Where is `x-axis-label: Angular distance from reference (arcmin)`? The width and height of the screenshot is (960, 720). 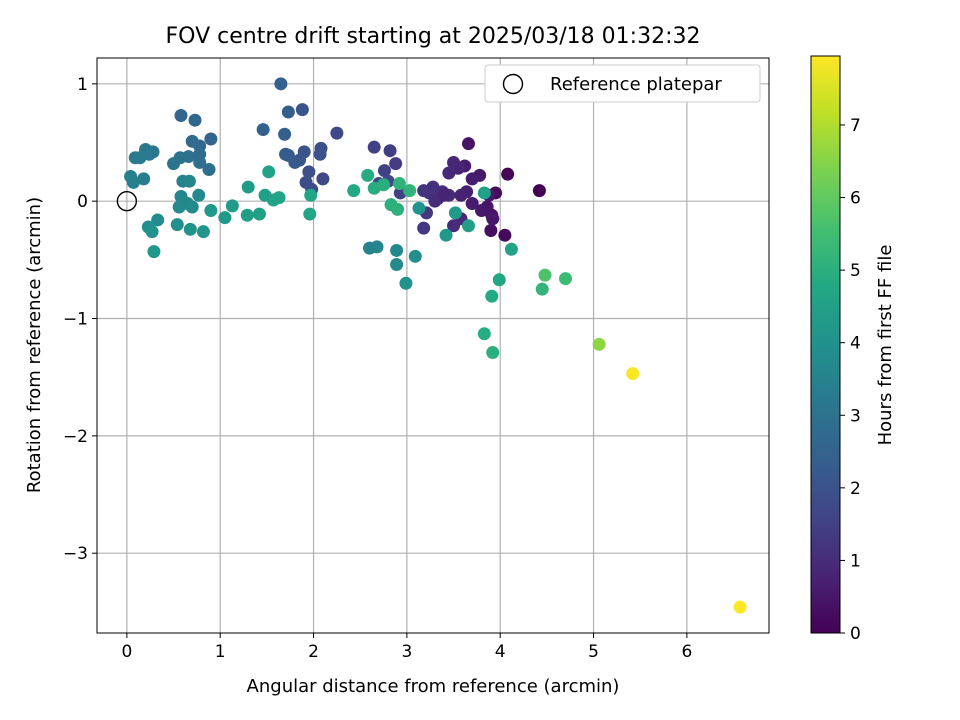
x-axis-label: Angular distance from reference (arcmin) is located at coordinates (433, 686).